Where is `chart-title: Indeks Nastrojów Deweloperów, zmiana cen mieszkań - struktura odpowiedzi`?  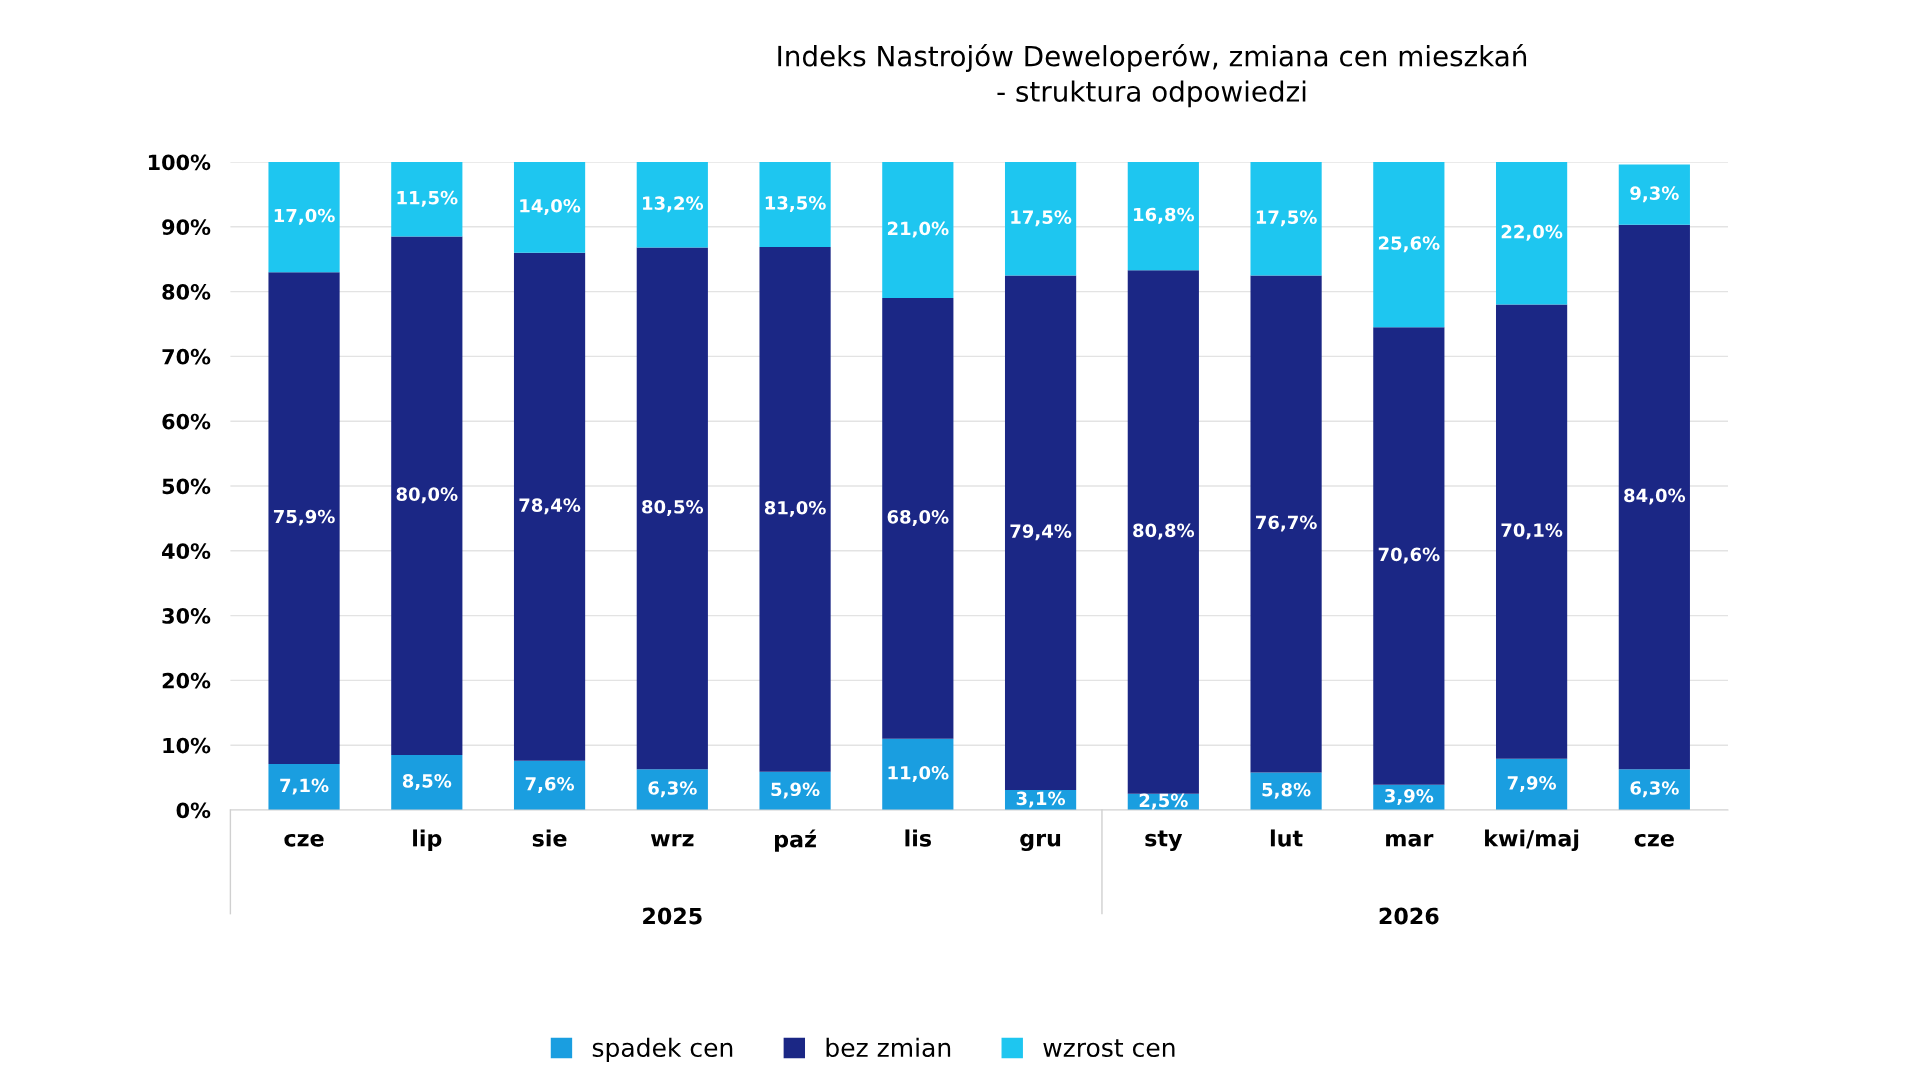
chart-title: Indeks Nastrojów Deweloperów, zmiana cen mieszkań - struktura odpowiedzi is located at coordinates (1152, 75).